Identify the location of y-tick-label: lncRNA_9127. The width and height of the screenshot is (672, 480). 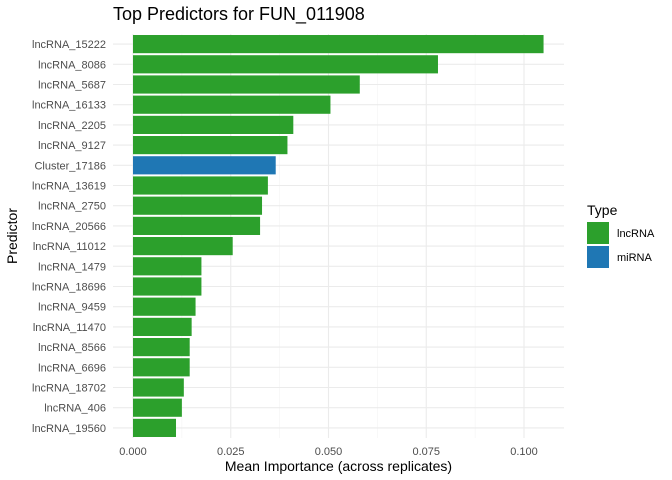
(72, 146).